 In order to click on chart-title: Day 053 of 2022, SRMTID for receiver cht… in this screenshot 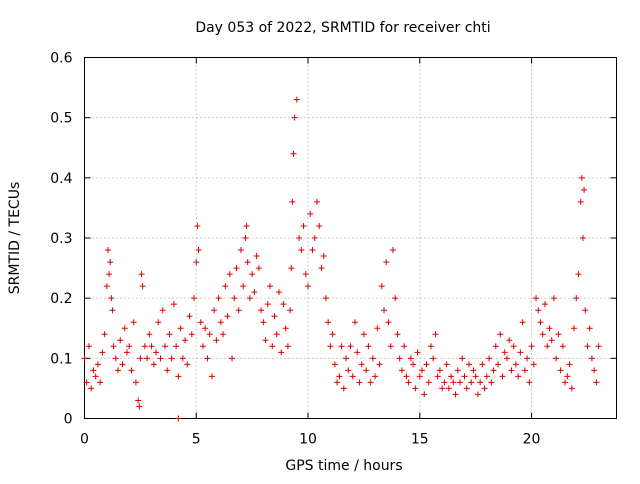, I will do `click(342, 28)`.